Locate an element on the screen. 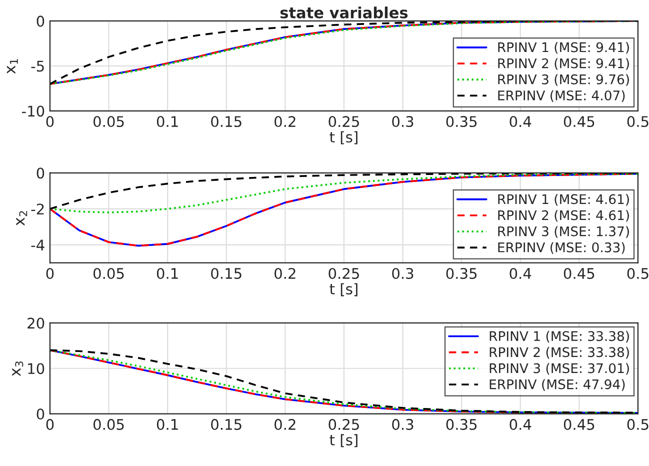  chart-title: state variables is located at coordinates (344, 12).